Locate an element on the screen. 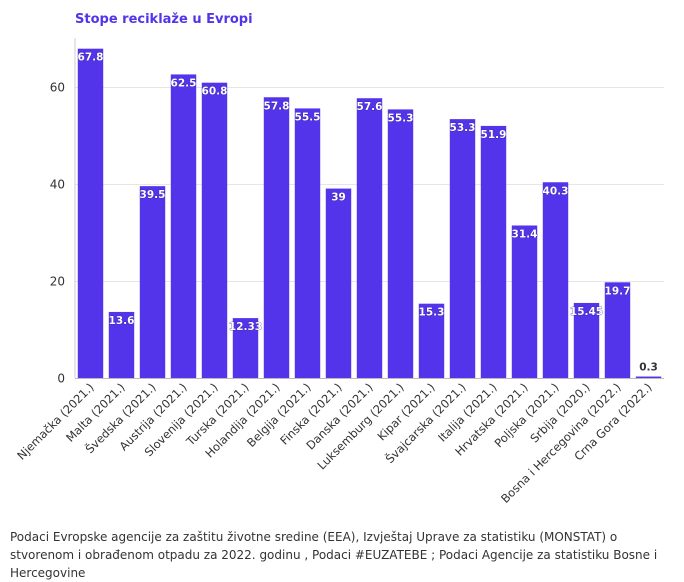 This screenshot has width=684, height=582. data-label: 15.3 is located at coordinates (432, 313).